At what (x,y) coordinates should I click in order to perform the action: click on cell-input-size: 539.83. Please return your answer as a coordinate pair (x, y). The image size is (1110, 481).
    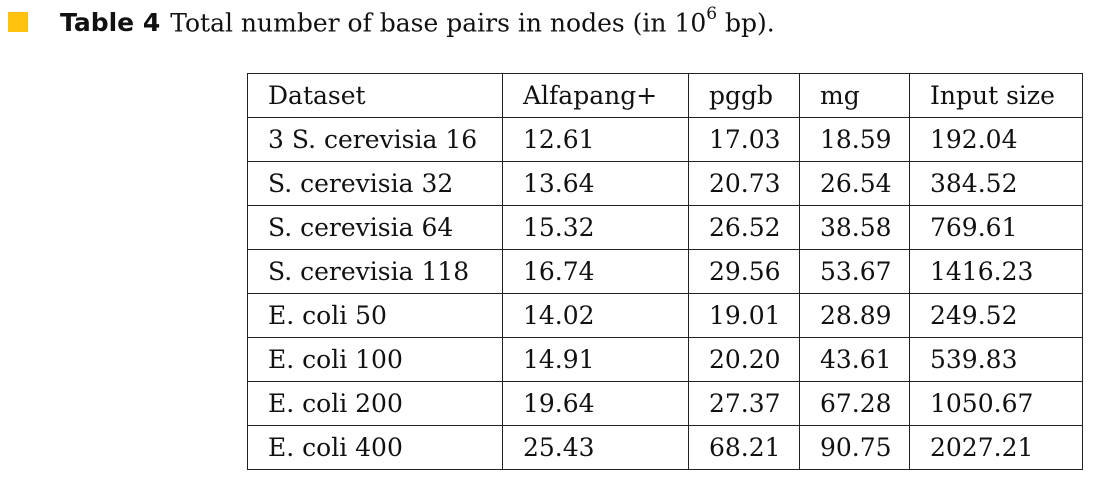
    Looking at the image, I should click on (996, 359).